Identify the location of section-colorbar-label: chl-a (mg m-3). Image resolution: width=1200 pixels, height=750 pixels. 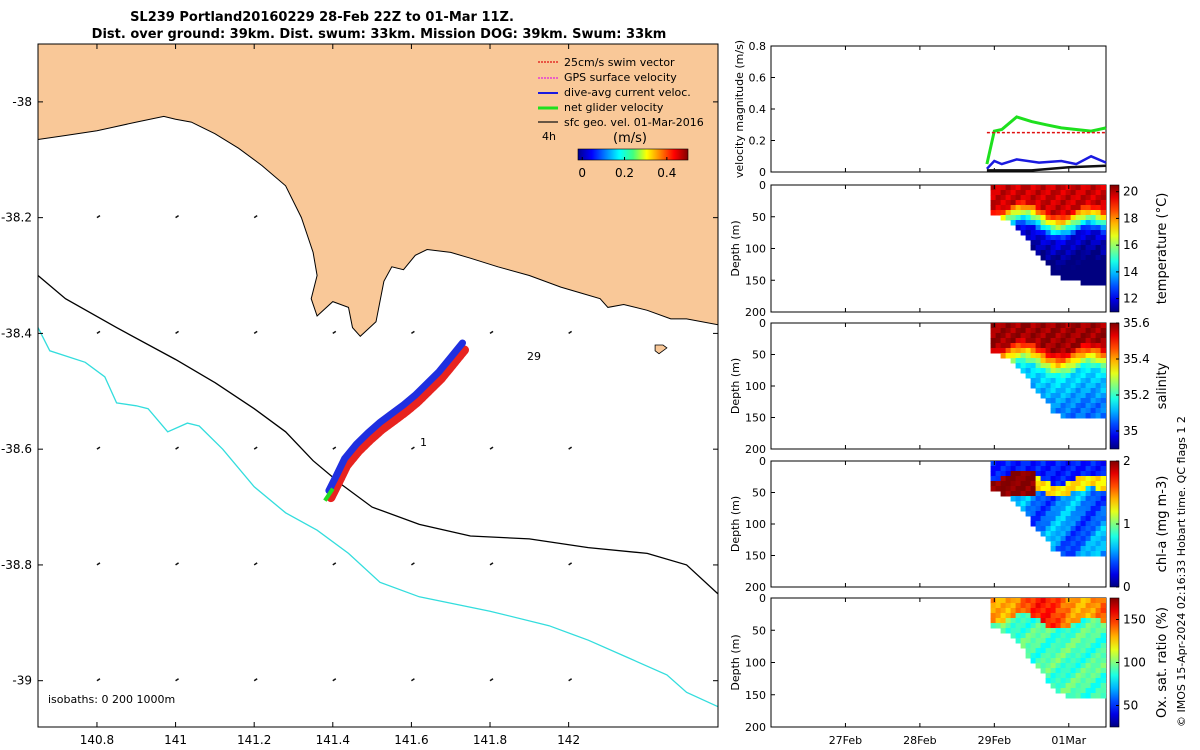
(1162, 524).